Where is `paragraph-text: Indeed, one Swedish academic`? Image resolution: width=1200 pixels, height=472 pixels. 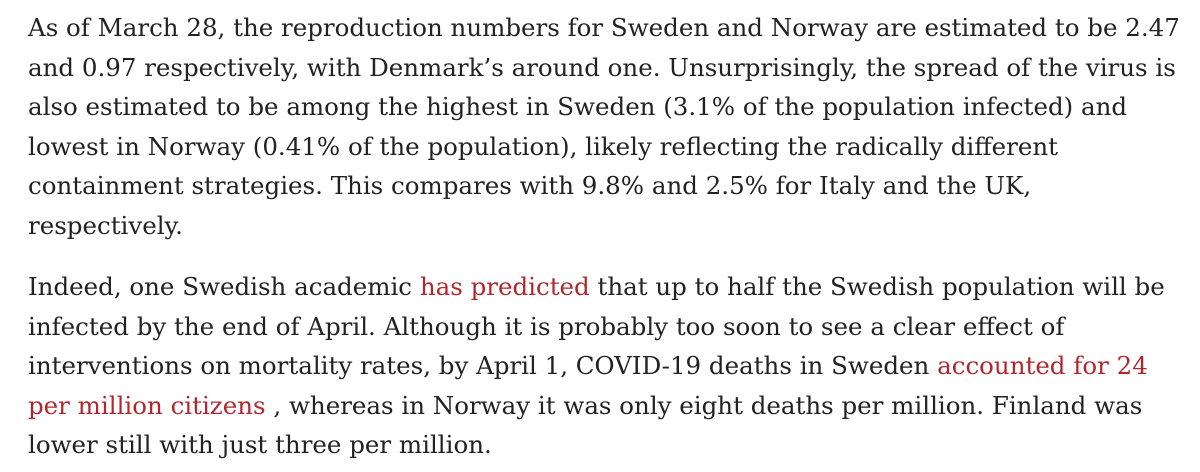 paragraph-text: Indeed, one Swedish academic is located at coordinates (224, 286).